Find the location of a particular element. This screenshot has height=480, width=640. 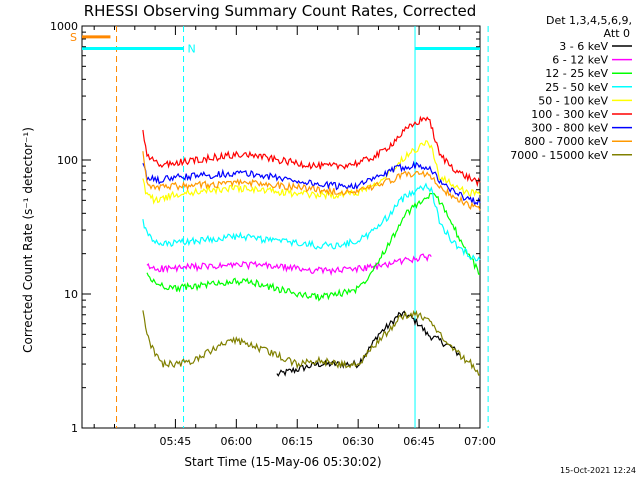

legend-label: 6 - 12 keV is located at coordinates (580, 60).